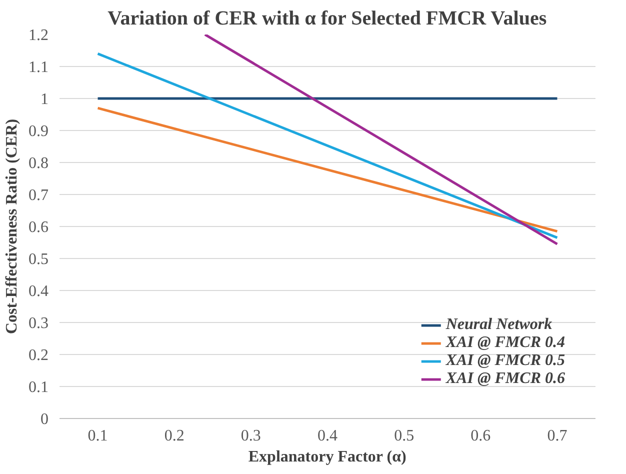 Image resolution: width=626 pixels, height=474 pixels. What do you see at coordinates (38, 355) in the screenshot?
I see `y-tick-label: 0.2` at bounding box center [38, 355].